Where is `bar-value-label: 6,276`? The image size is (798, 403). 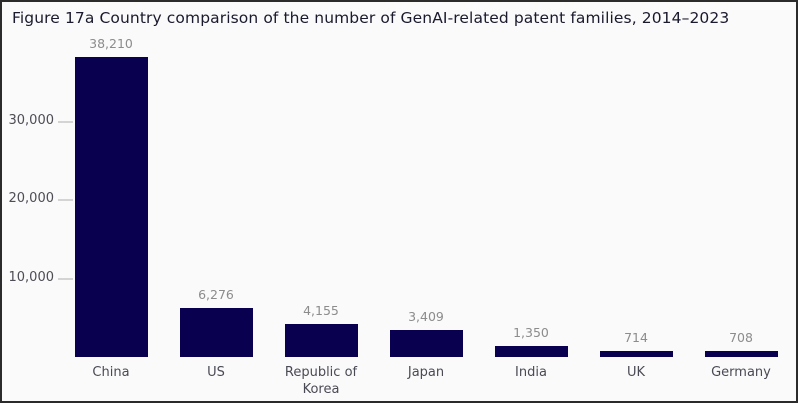 bar-value-label: 6,276 is located at coordinates (216, 294).